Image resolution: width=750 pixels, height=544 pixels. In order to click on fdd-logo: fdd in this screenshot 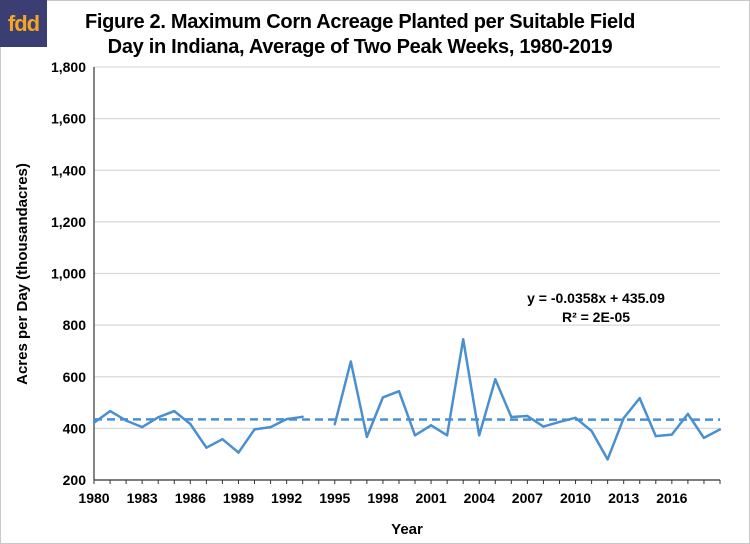, I will do `click(23, 23)`.